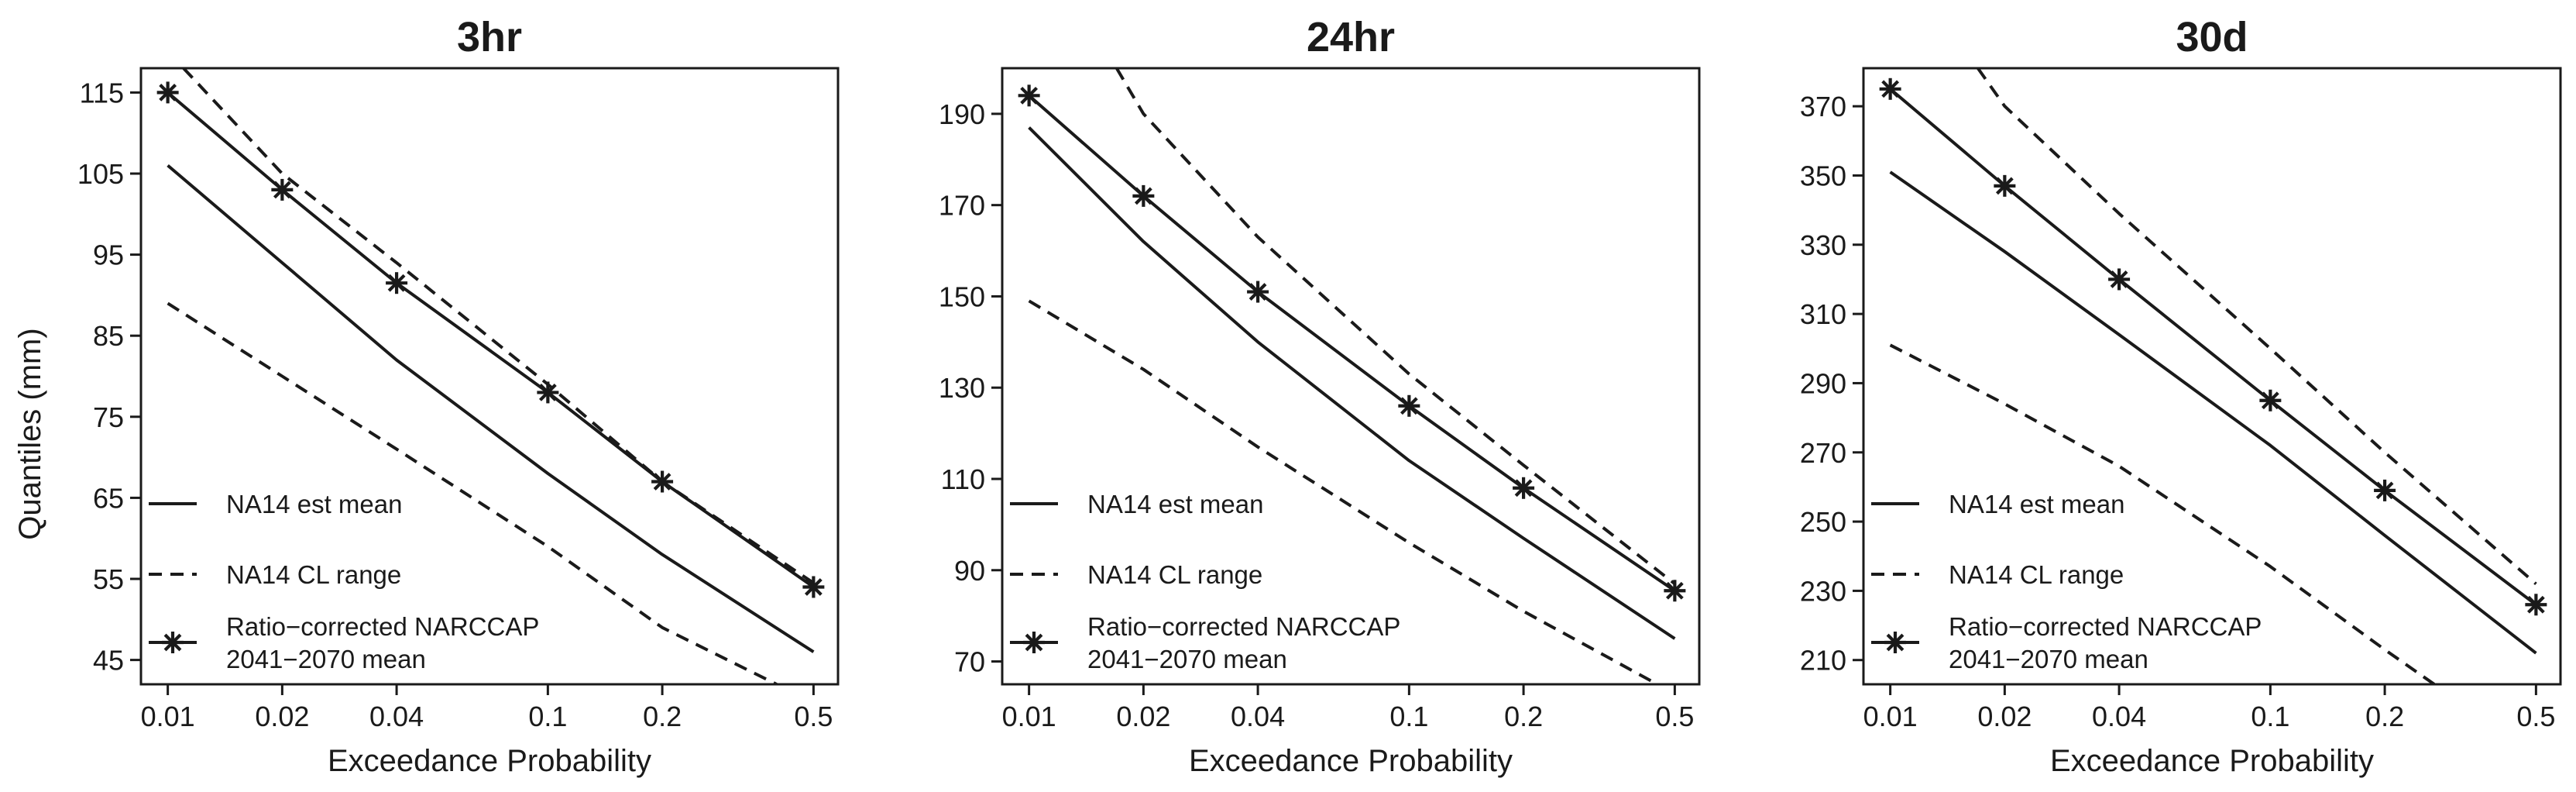 The width and height of the screenshot is (2576, 792). Describe the element at coordinates (1823, 106) in the screenshot. I see `y-tick-label: 370` at that location.